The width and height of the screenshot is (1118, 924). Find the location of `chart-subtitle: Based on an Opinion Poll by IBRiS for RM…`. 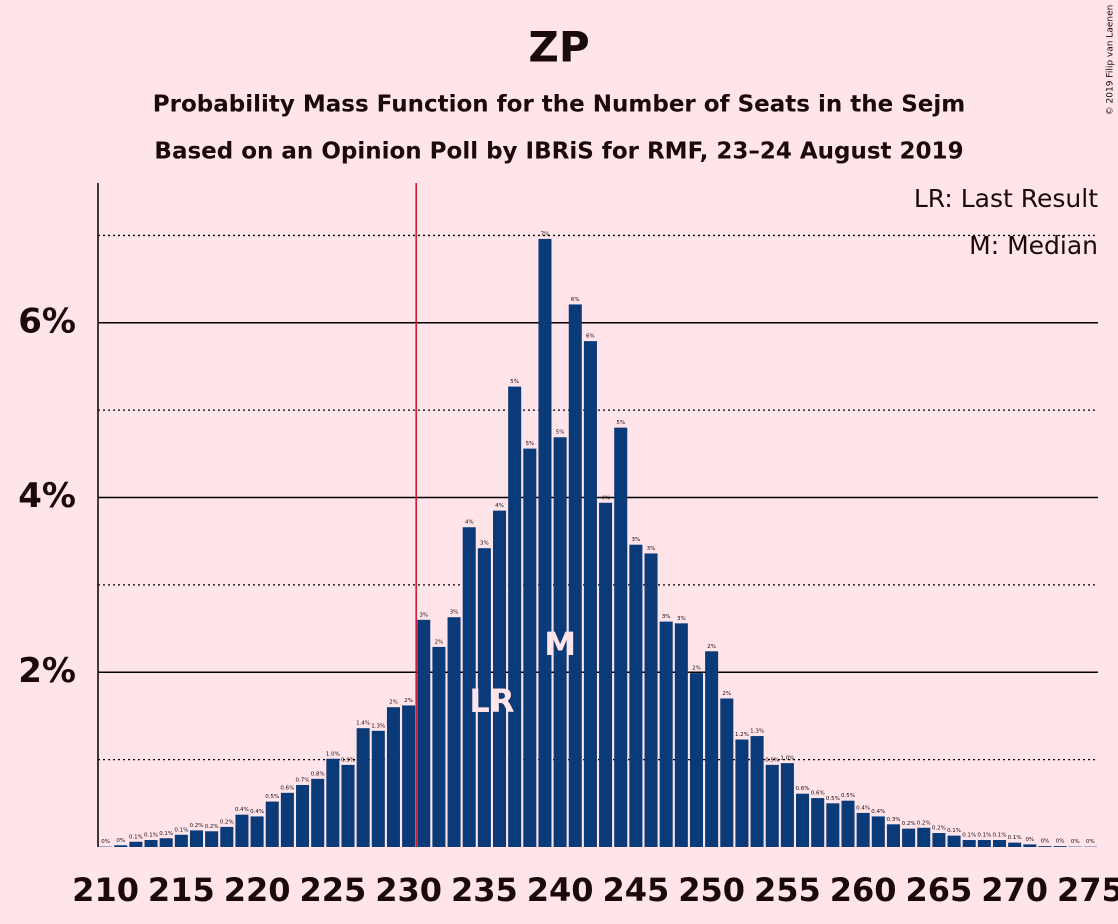

chart-subtitle: Based on an Opinion Poll by IBRiS for RM… is located at coordinates (558, 152).